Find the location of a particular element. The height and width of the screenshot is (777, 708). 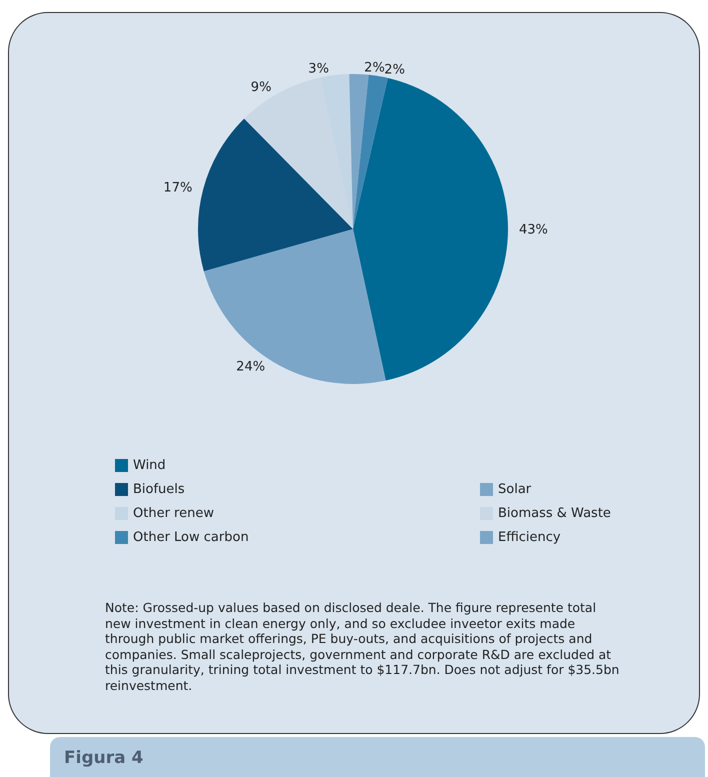

text: Note: Grossed-up values based on disclosed deale. The figure represente total new investment in clean energy only, and so excludee inveetor exits made through public market offerings, PE buy-outs, and acquisitions of projects and companies. Small scaleprojects, government and corporate R&D are excluded at this granularity, trining total investment to $117.7bn. Does not adjust for $35.5bn reinvestment. is located at coordinates (362, 646).